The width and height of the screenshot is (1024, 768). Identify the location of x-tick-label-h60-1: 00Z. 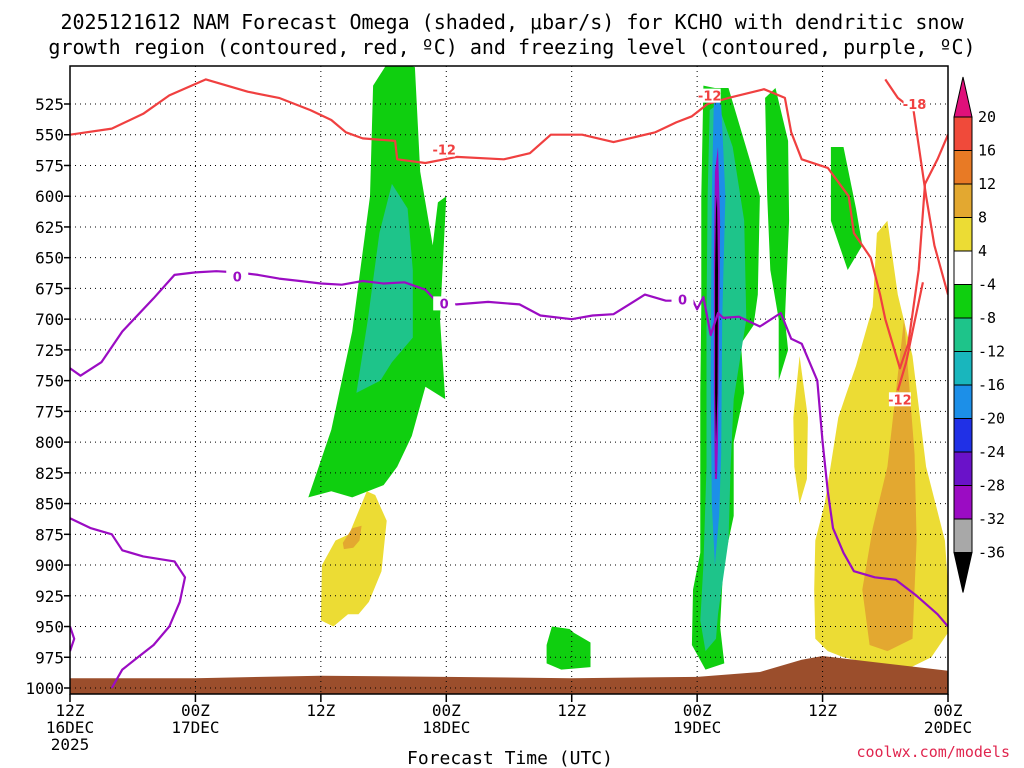
(697, 710).